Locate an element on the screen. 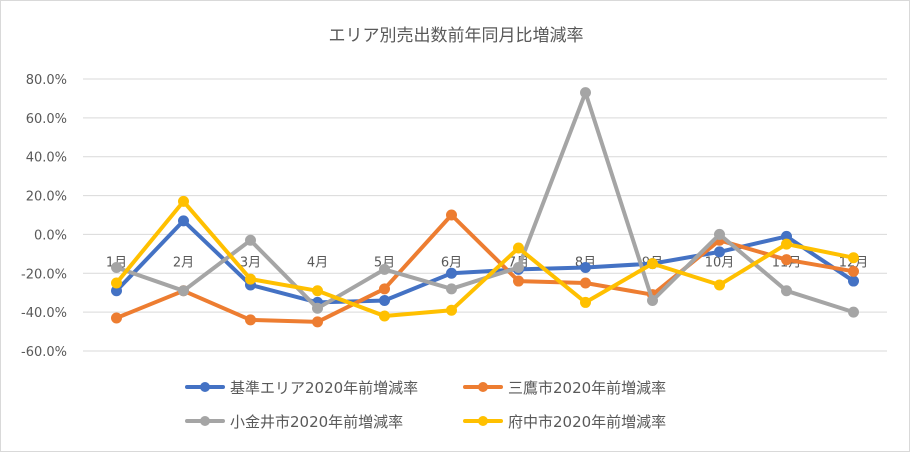 This screenshot has height=453, width=910. legend-label: 三鷹市2020年前増減率 is located at coordinates (587, 388).